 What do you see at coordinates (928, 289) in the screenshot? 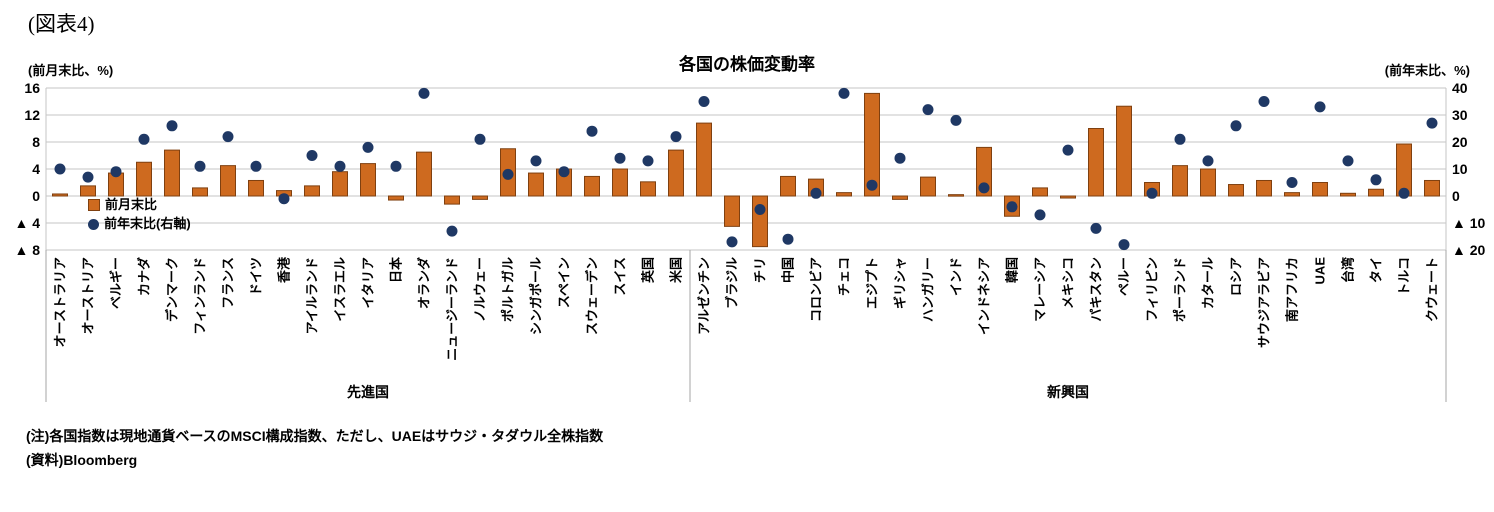
I see `x-axis-label: ハンガリー` at bounding box center [928, 289].